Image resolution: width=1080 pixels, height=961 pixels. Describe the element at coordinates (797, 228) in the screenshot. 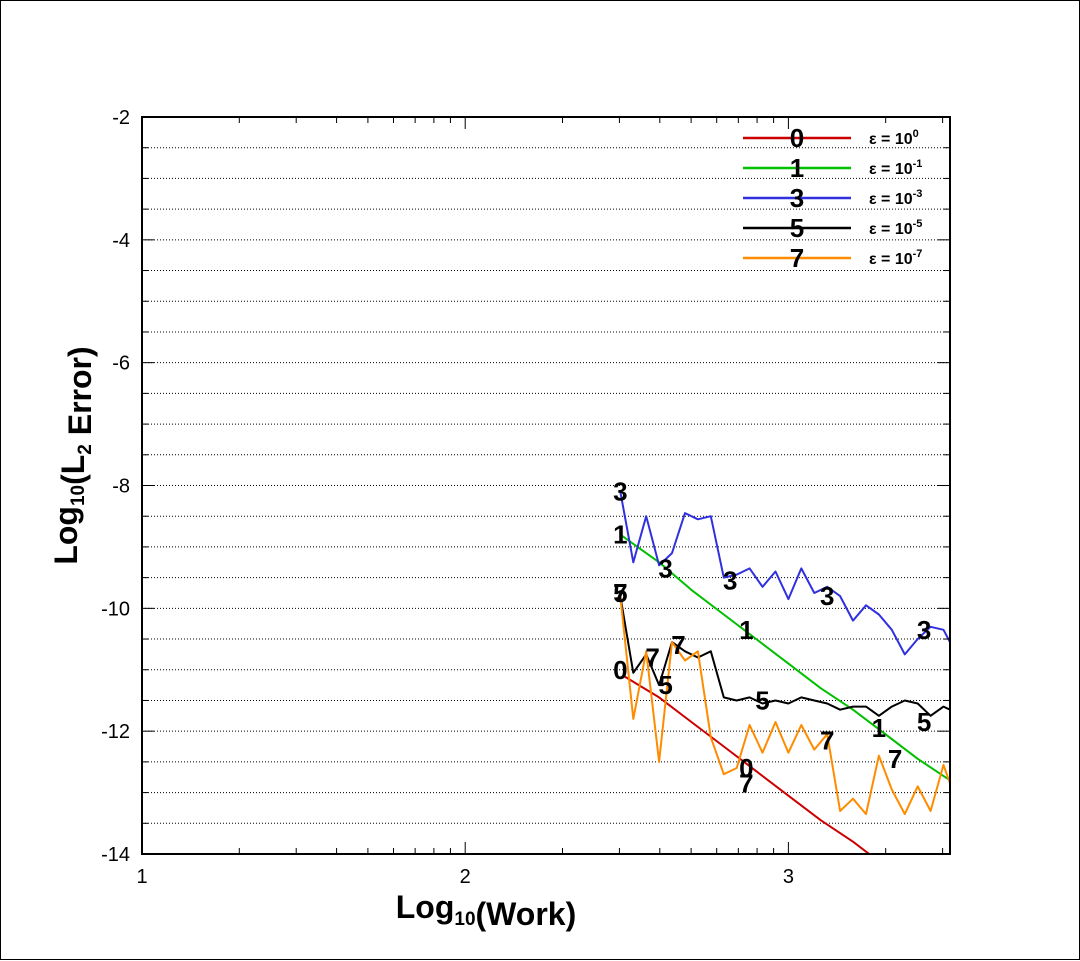

I see `legend-symbol-5: 5` at that location.